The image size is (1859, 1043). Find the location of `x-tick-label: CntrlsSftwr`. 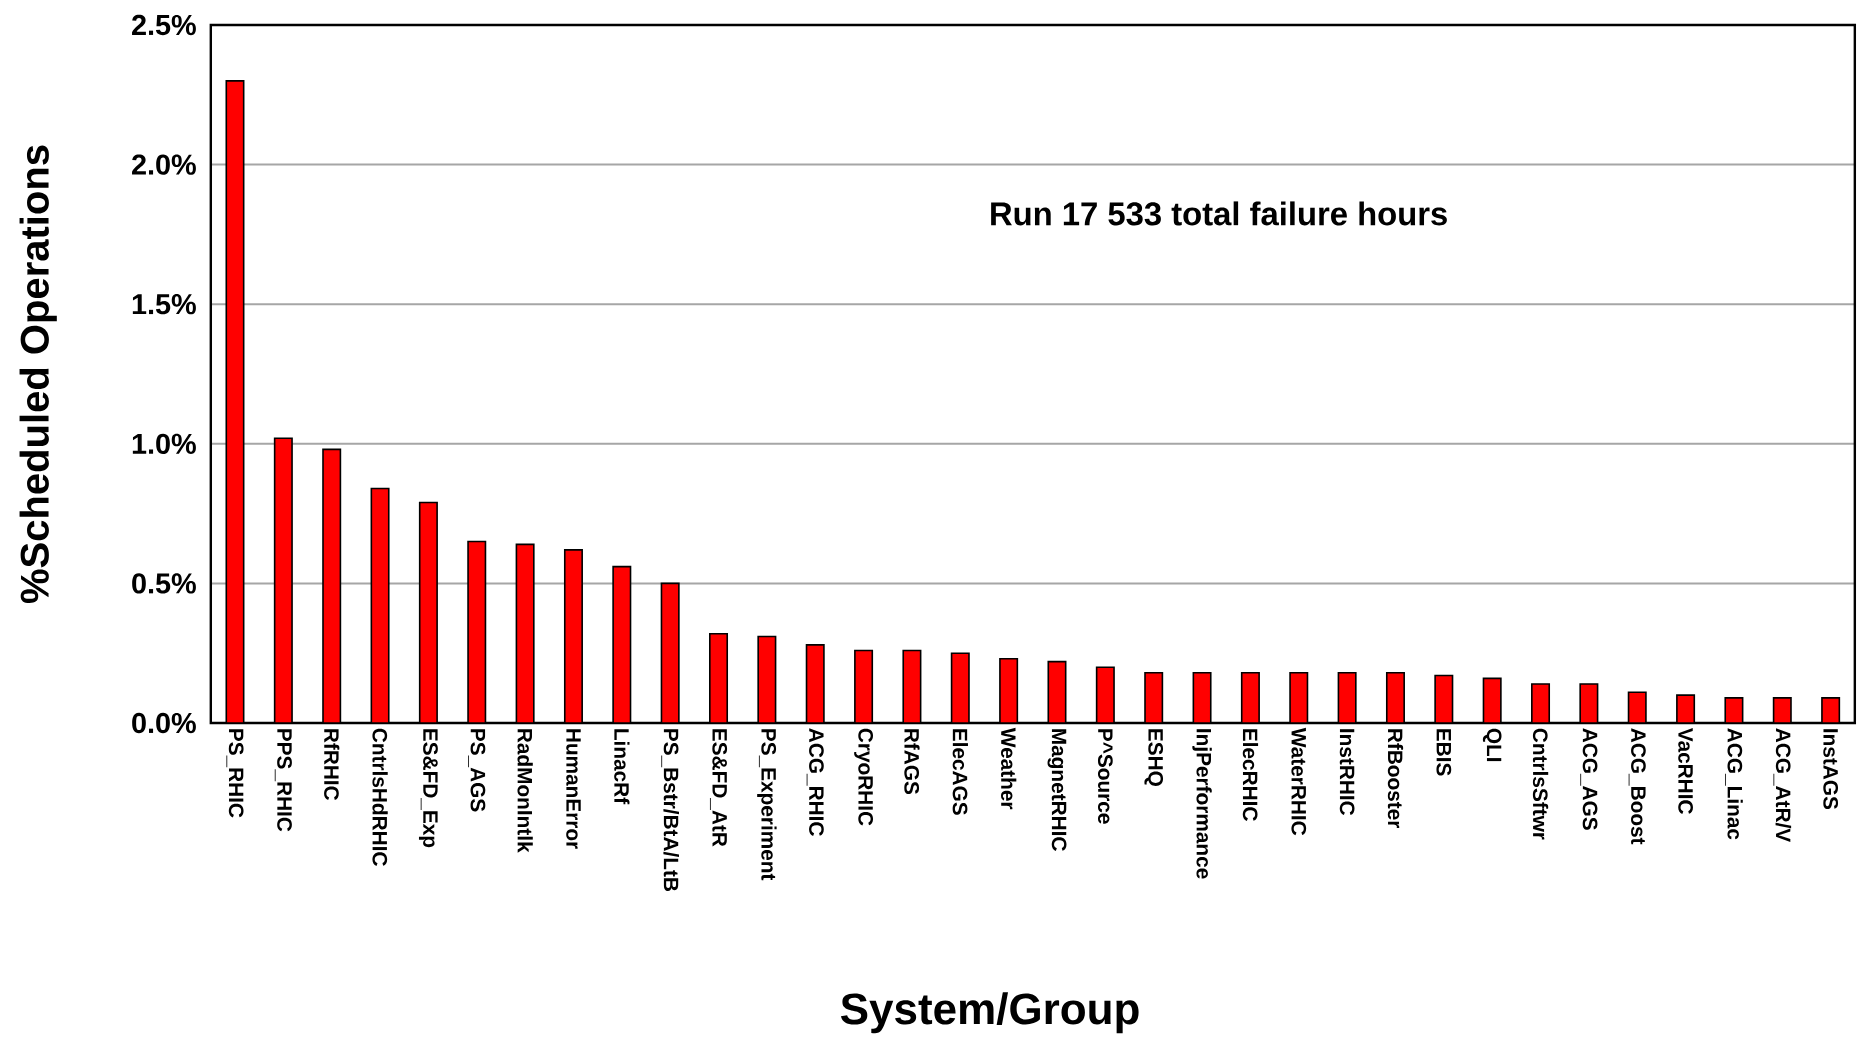

x-tick-label: CntrlsSftwr is located at coordinates (1540, 784).